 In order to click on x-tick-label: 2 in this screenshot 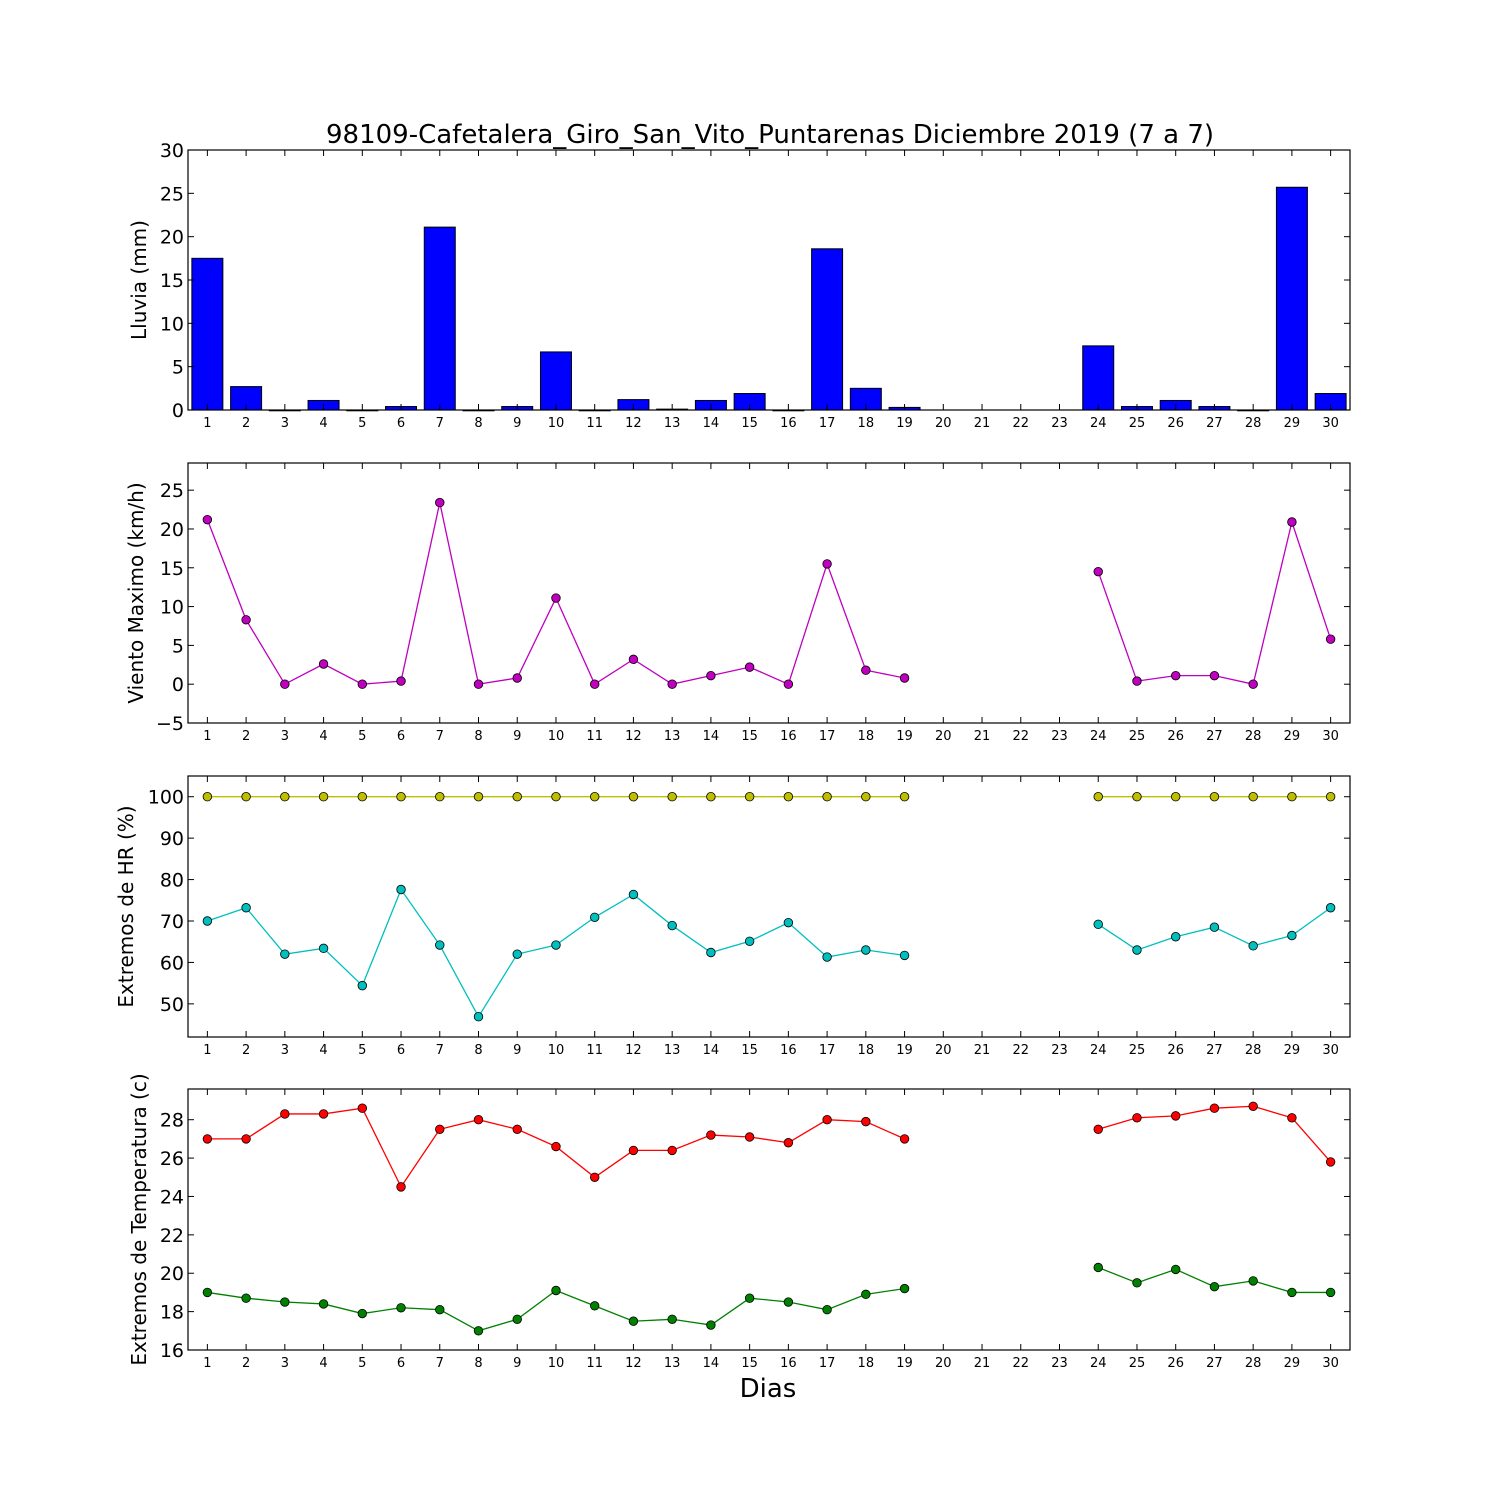, I will do `click(246, 1050)`.